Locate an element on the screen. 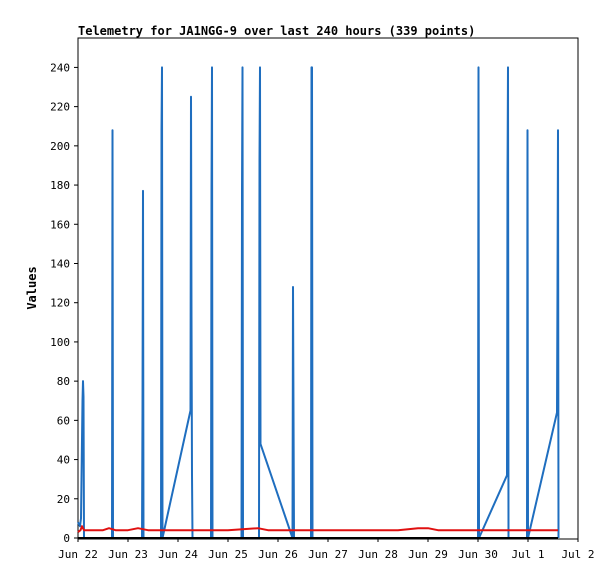  x-tick-label: Jun 25 is located at coordinates (228, 554).